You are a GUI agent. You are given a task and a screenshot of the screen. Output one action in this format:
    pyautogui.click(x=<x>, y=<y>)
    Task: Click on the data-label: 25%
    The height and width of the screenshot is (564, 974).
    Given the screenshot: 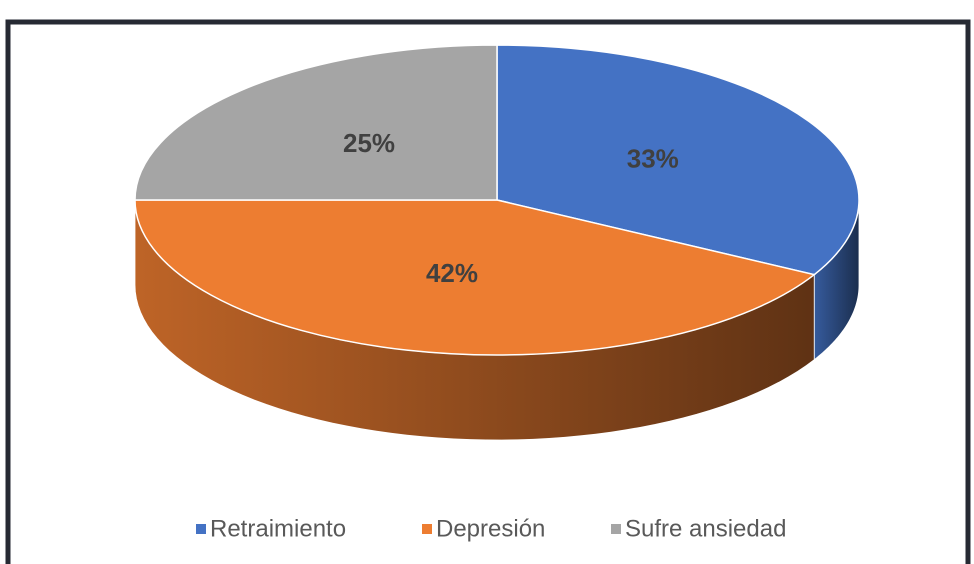 What is the action you would take?
    pyautogui.click(x=369, y=143)
    